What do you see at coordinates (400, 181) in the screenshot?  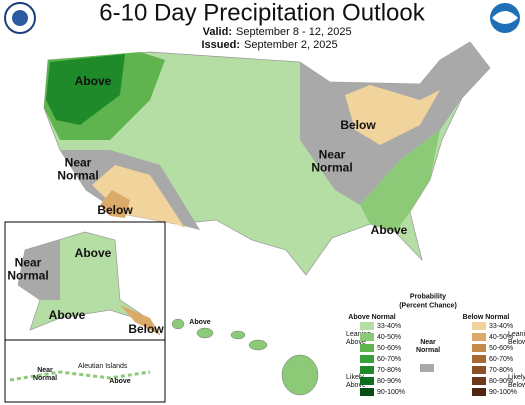 I see `se-above` at bounding box center [400, 181].